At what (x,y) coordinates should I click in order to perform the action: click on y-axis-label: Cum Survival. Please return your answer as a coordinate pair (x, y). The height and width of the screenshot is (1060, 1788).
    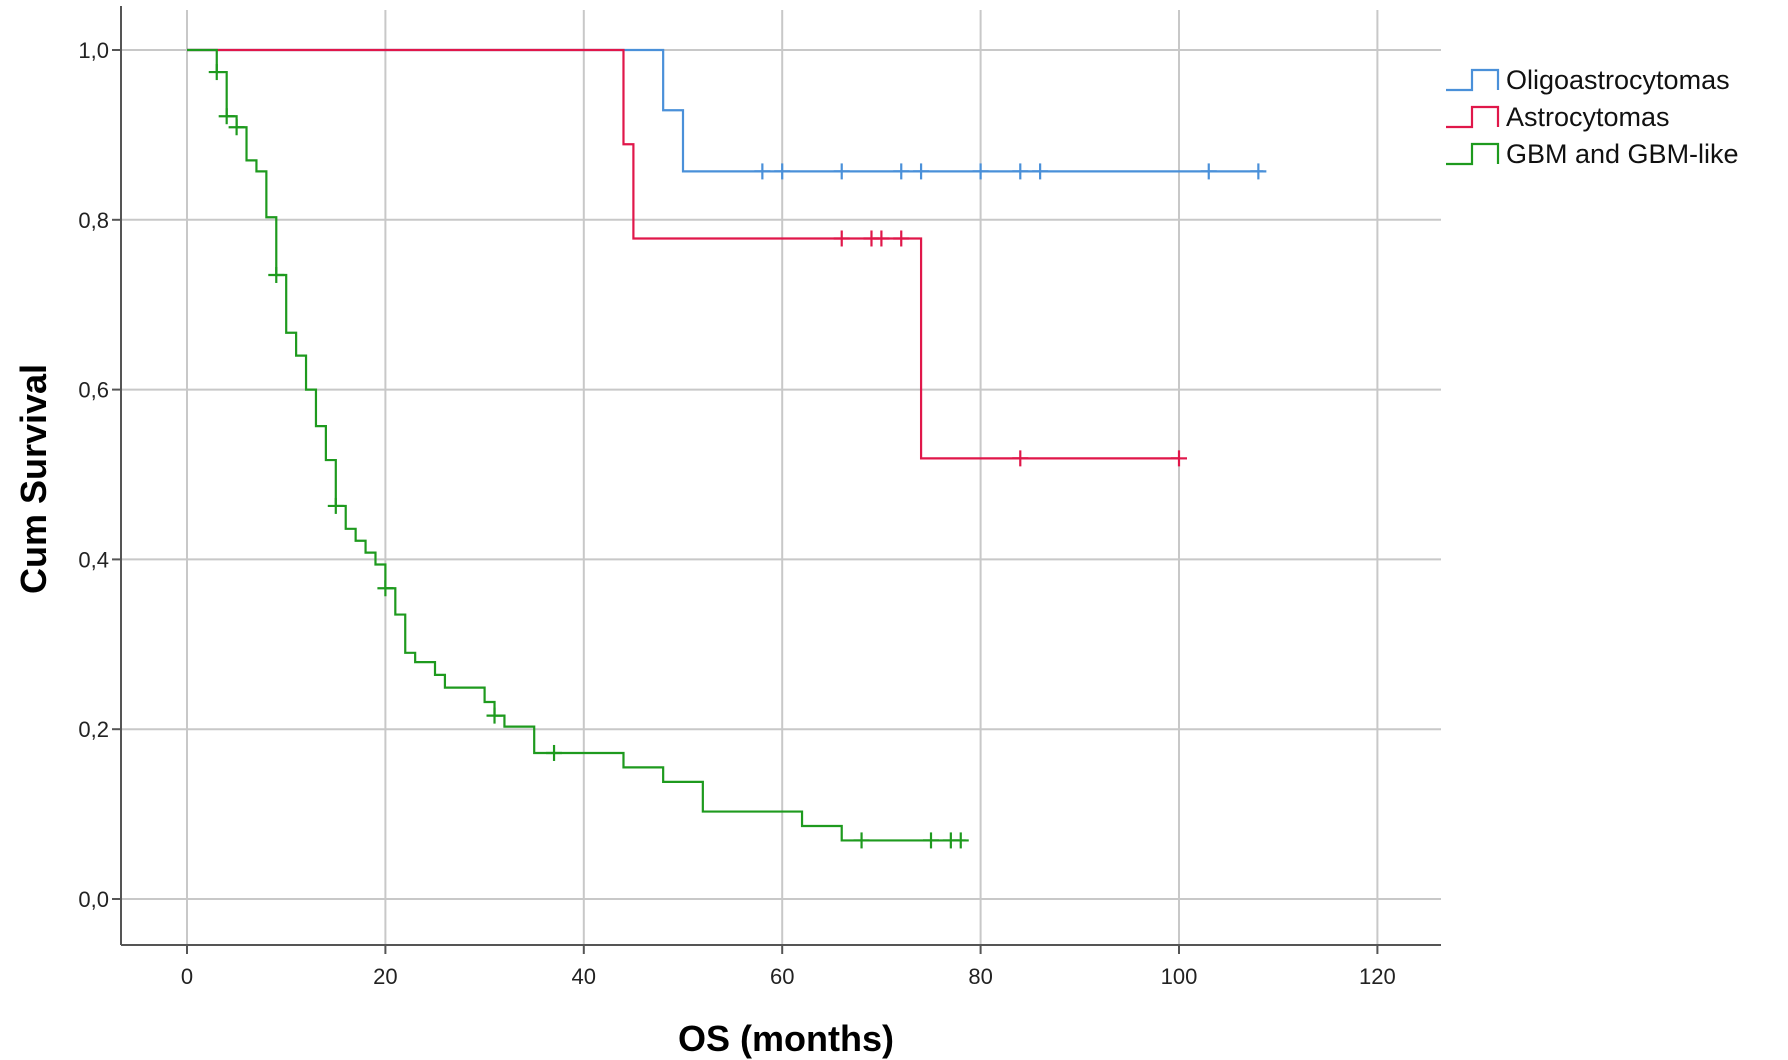
    Looking at the image, I should click on (33, 479).